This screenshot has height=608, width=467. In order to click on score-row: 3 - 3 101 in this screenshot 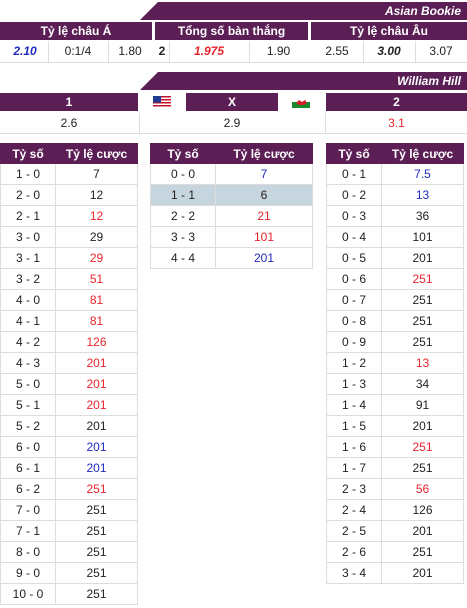, I will do `click(231, 237)`.